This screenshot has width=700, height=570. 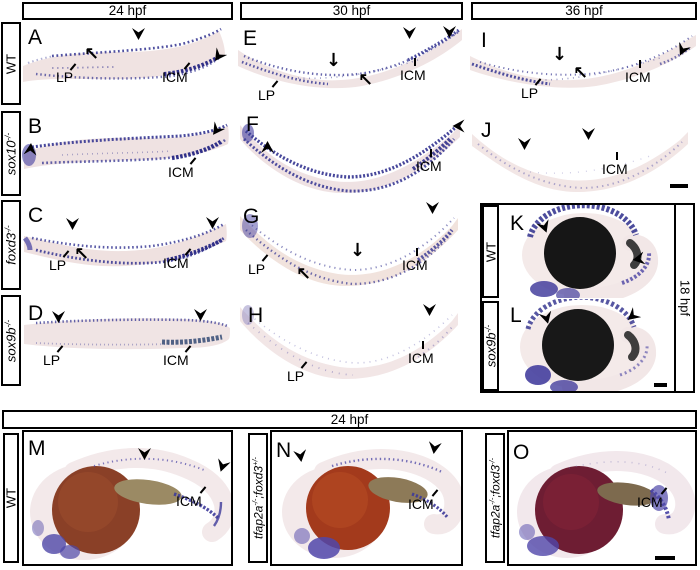 I want to click on bottom-label-tfap2a-foxd3-het-text: tfap2a-/-;foxd3+/-, so click(x=258, y=498).